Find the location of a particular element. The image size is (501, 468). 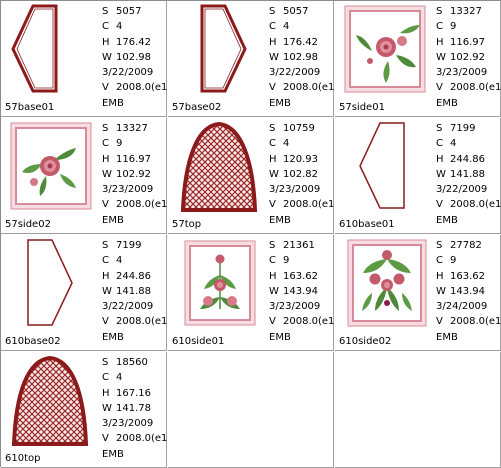

design-name: 610base02 is located at coordinates (33, 341).